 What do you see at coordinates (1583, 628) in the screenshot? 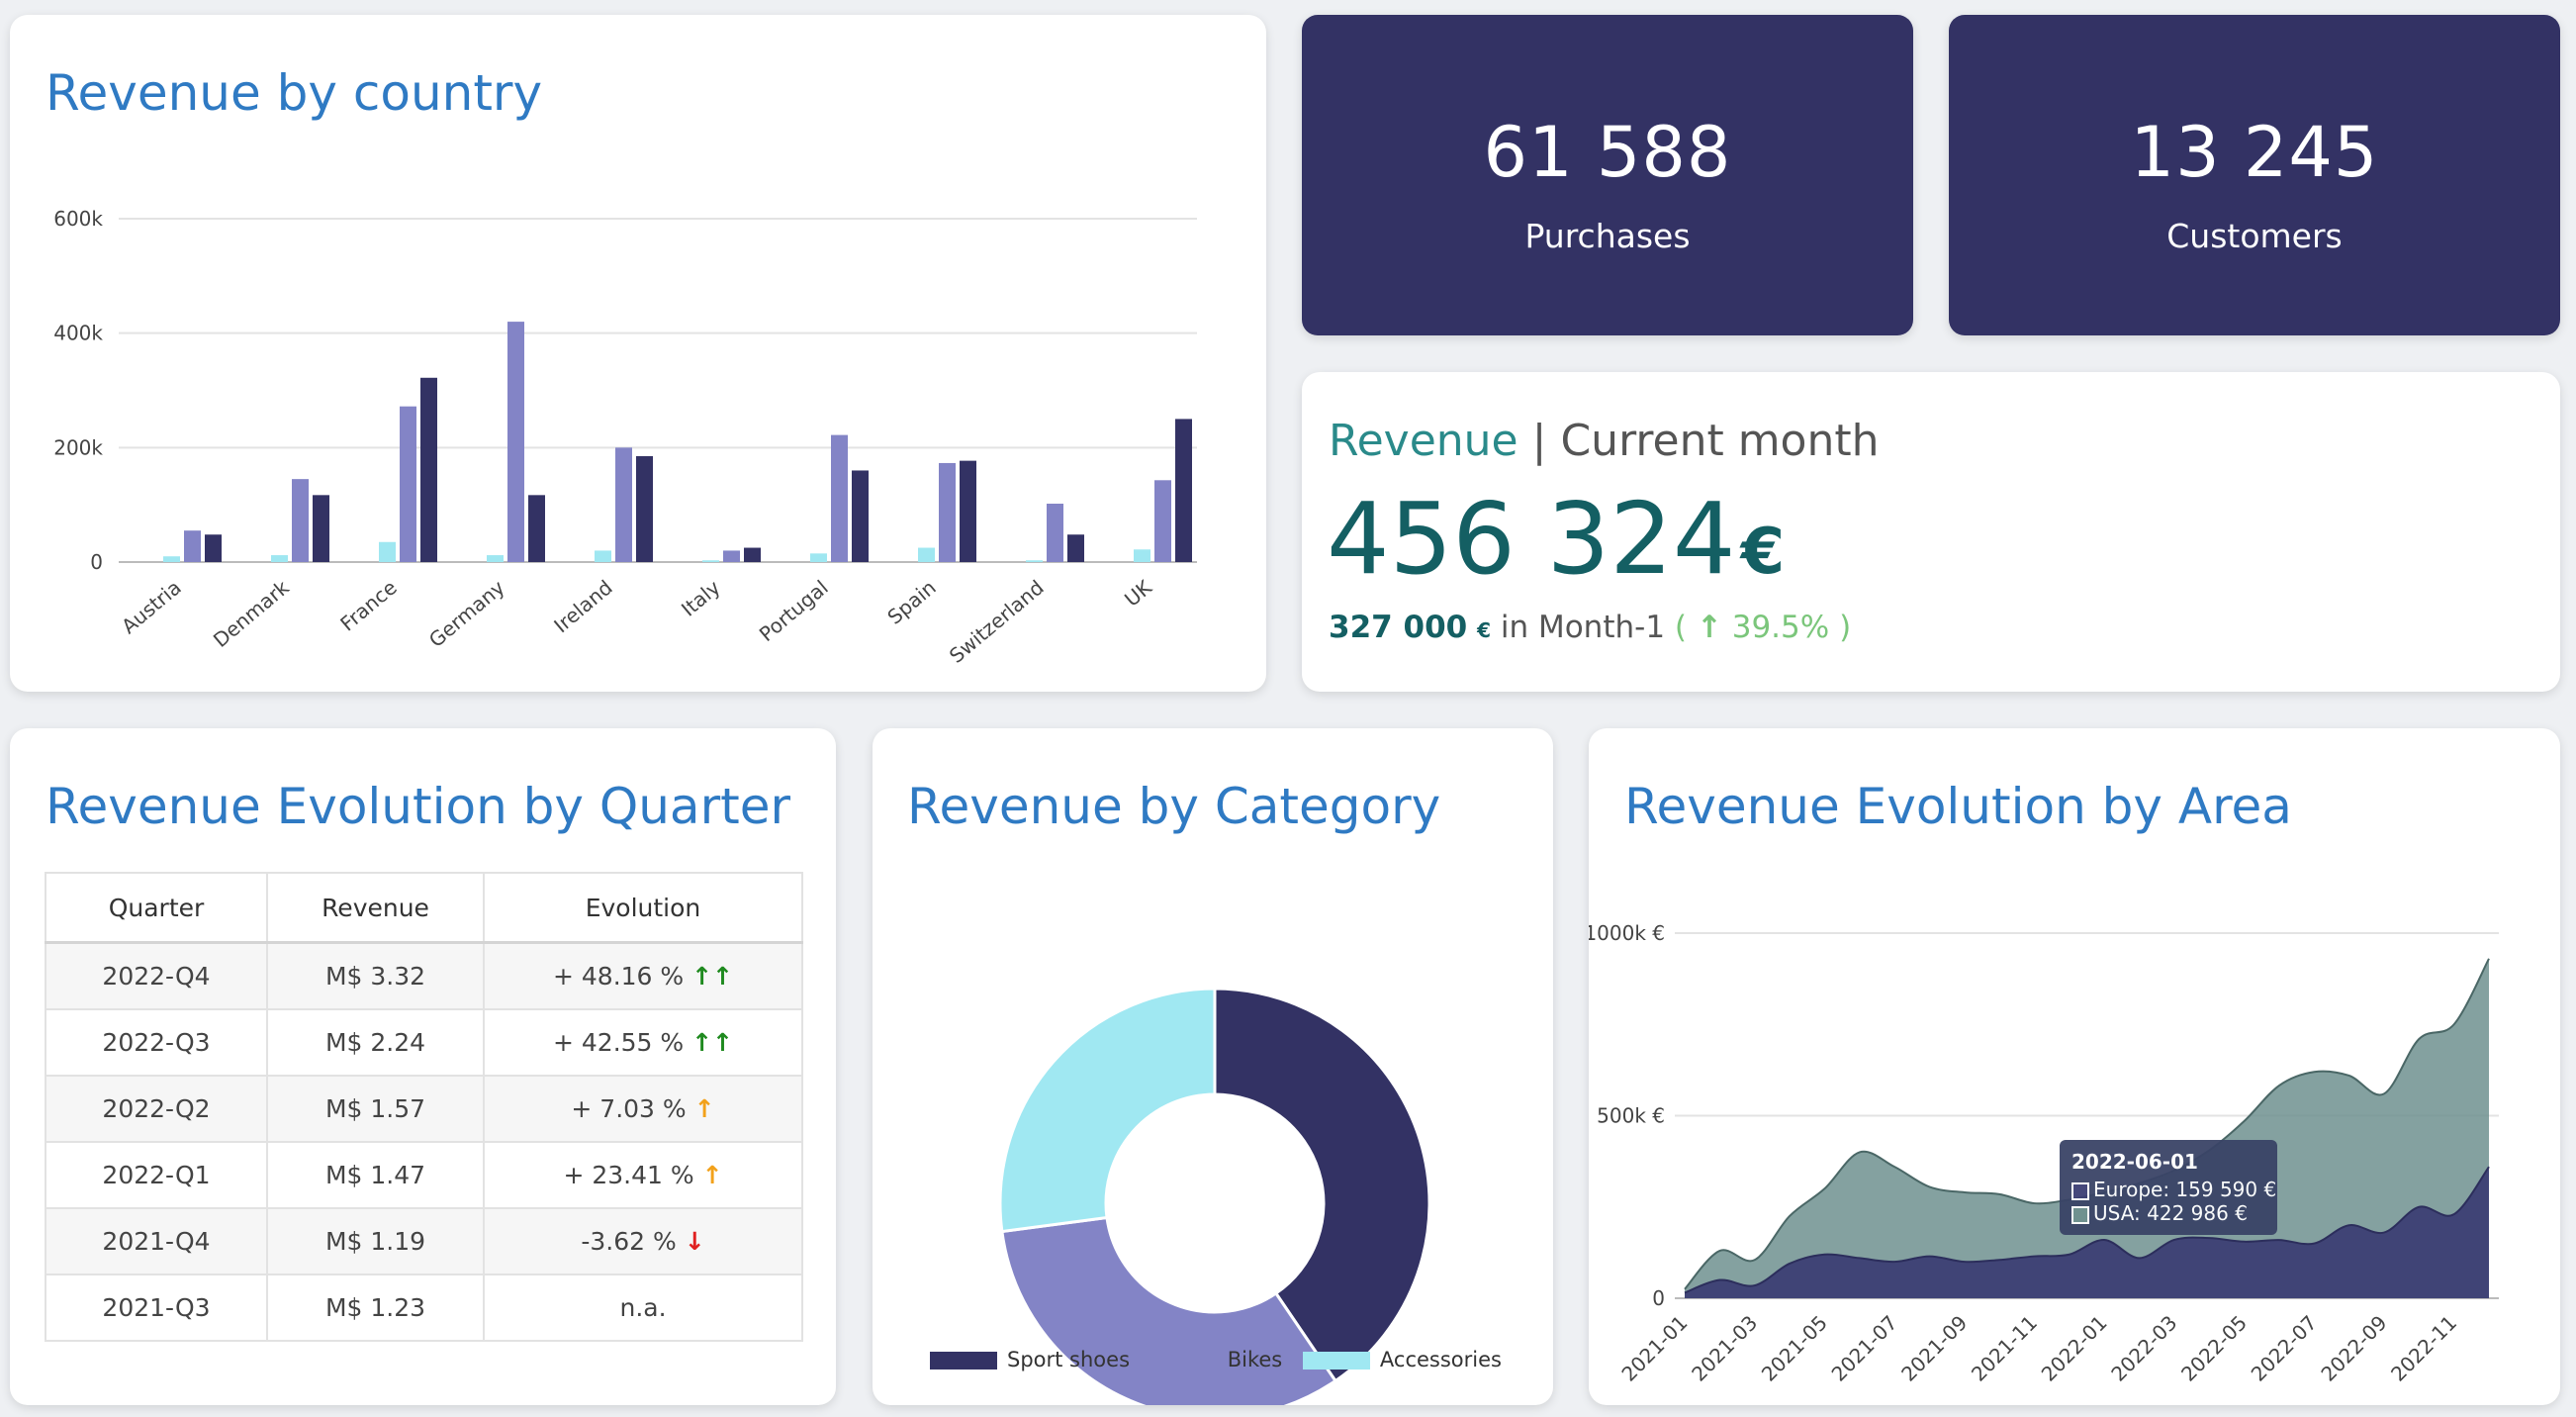
I see `revenue-prev-label: in Month-1` at bounding box center [1583, 628].